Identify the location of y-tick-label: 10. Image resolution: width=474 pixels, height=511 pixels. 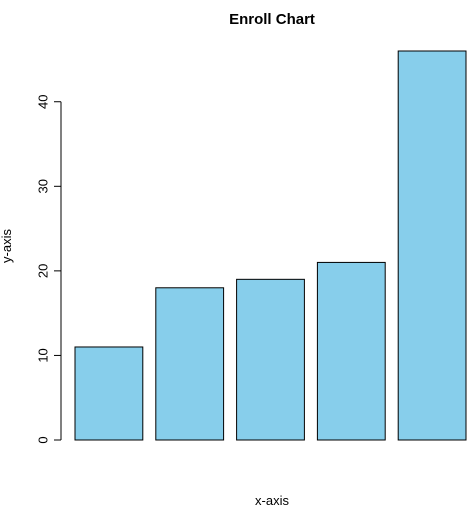
(43, 355).